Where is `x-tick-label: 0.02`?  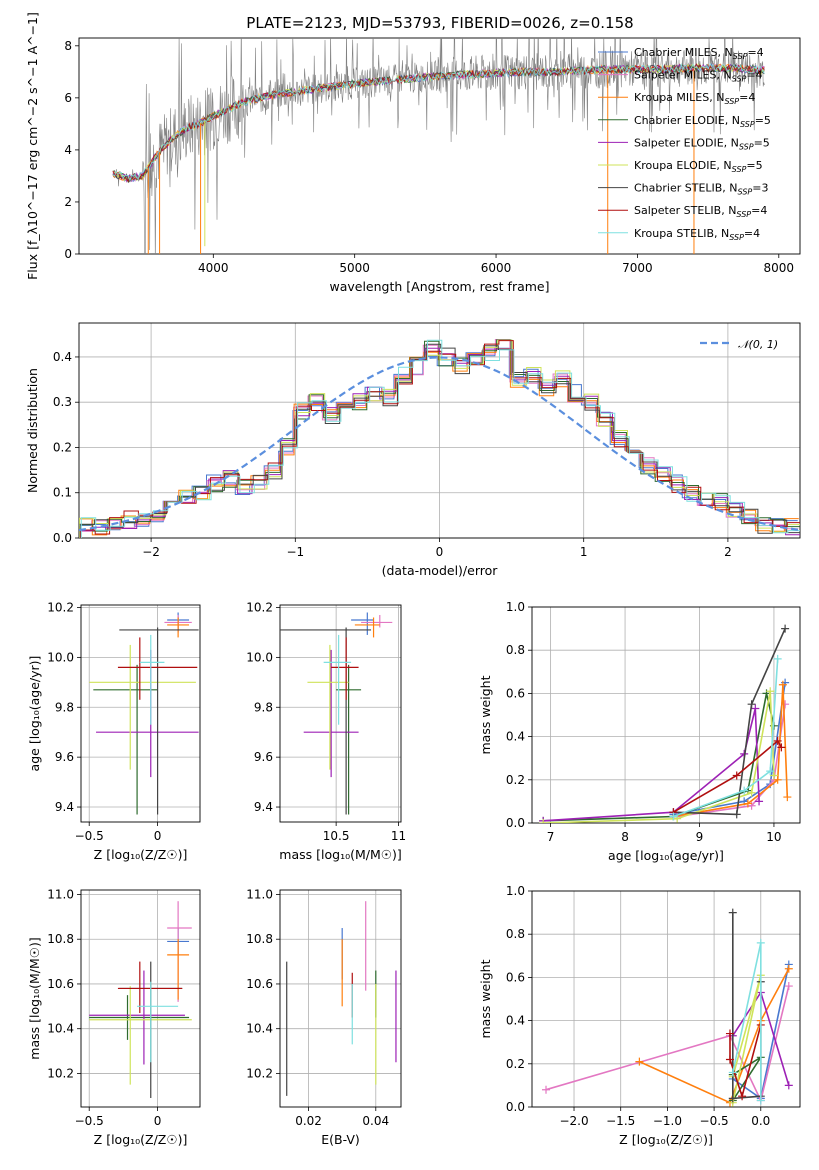 x-tick-label: 0.02 is located at coordinates (308, 1121).